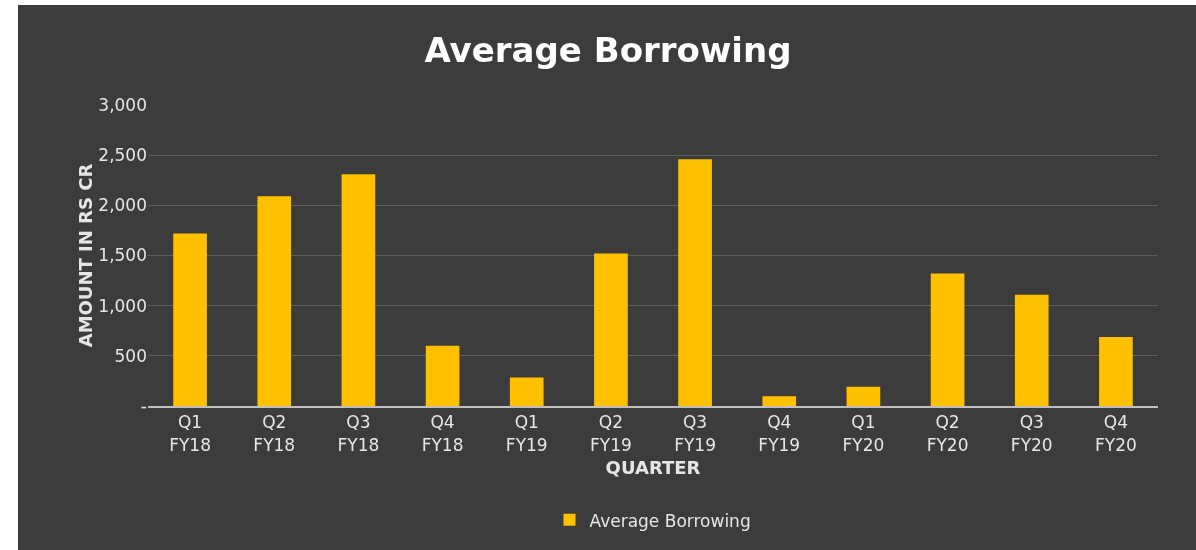  Describe the element at coordinates (190, 433) in the screenshot. I see `x-tick-label: Q1 FY18` at that location.